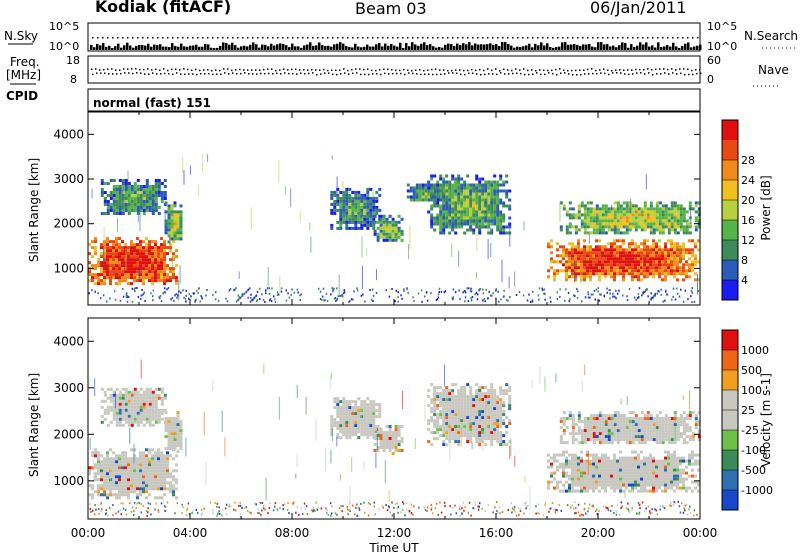 The width and height of the screenshot is (800, 554). Describe the element at coordinates (393, 509) in the screenshot. I see `velocity-ground-scatter` at that location.